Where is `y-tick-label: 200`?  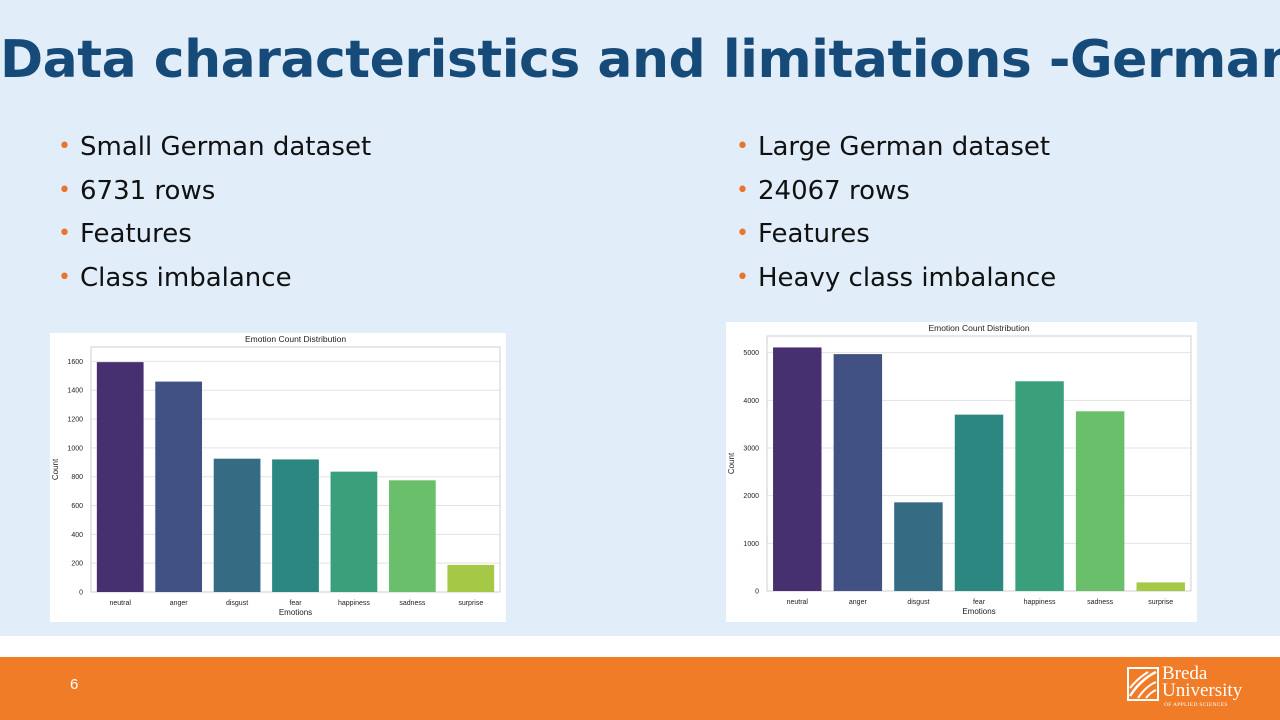
y-tick-label: 200 is located at coordinates (77, 564).